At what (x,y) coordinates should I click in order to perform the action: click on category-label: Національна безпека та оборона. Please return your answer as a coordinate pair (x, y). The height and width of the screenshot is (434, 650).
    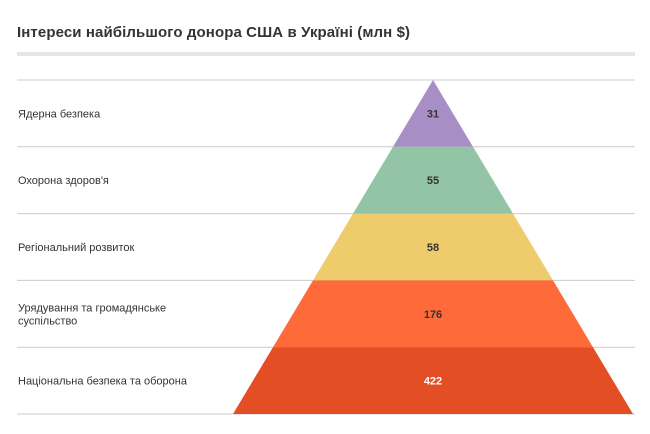
    Looking at the image, I should click on (103, 382).